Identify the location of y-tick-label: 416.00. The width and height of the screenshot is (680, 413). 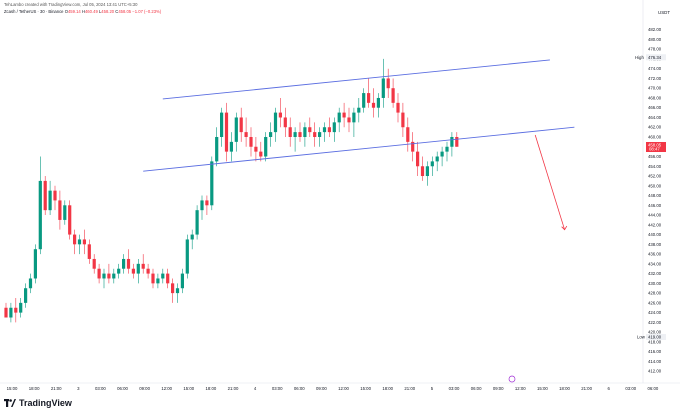
(655, 351).